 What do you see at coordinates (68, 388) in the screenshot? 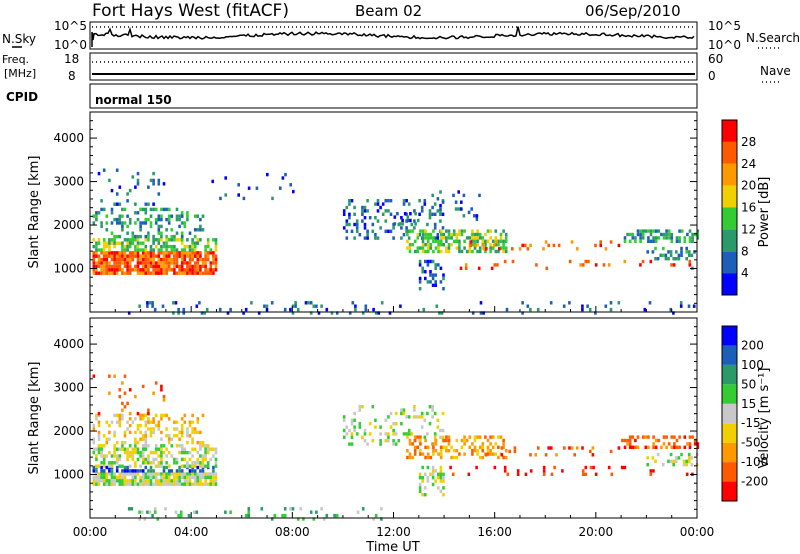
I see `velocity-ytick-label: 3000` at bounding box center [68, 388].